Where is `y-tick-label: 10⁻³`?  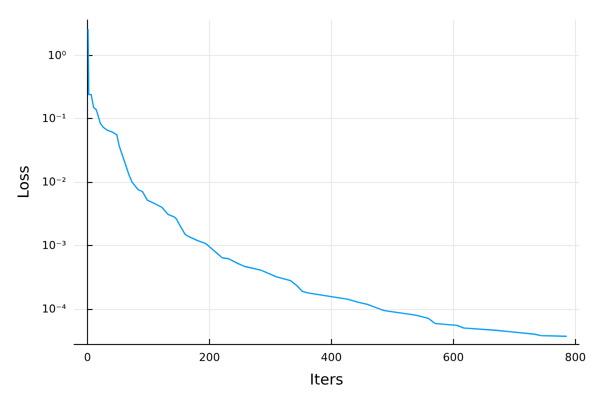
y-tick-label: 10⁻³ is located at coordinates (54, 245).